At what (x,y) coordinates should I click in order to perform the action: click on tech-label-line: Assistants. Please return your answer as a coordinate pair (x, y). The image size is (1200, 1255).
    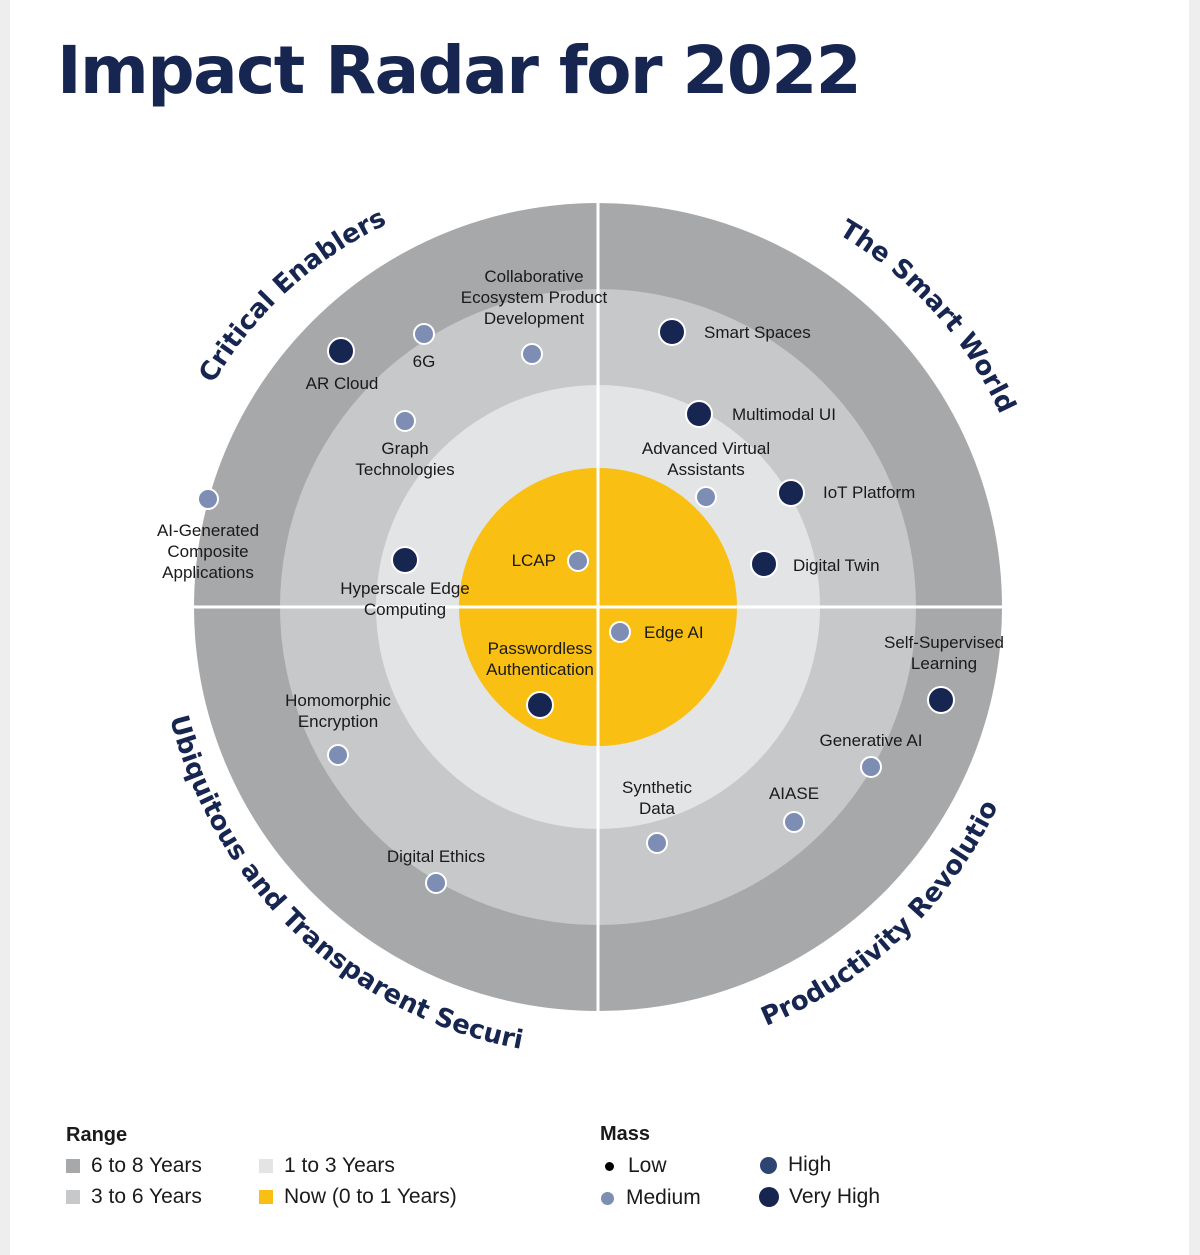
    Looking at the image, I should click on (705, 469).